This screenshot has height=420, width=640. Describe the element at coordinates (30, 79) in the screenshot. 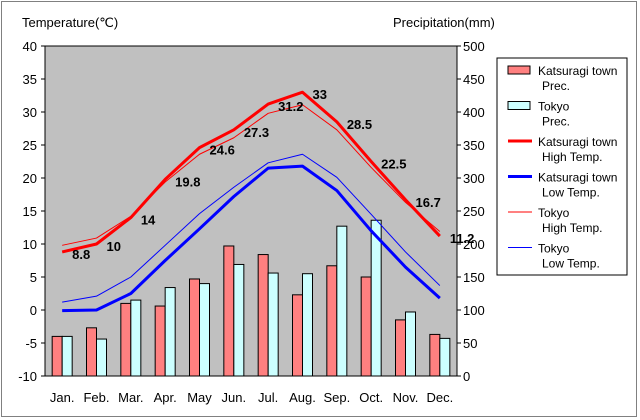

I see `left-tick-label: 35` at that location.